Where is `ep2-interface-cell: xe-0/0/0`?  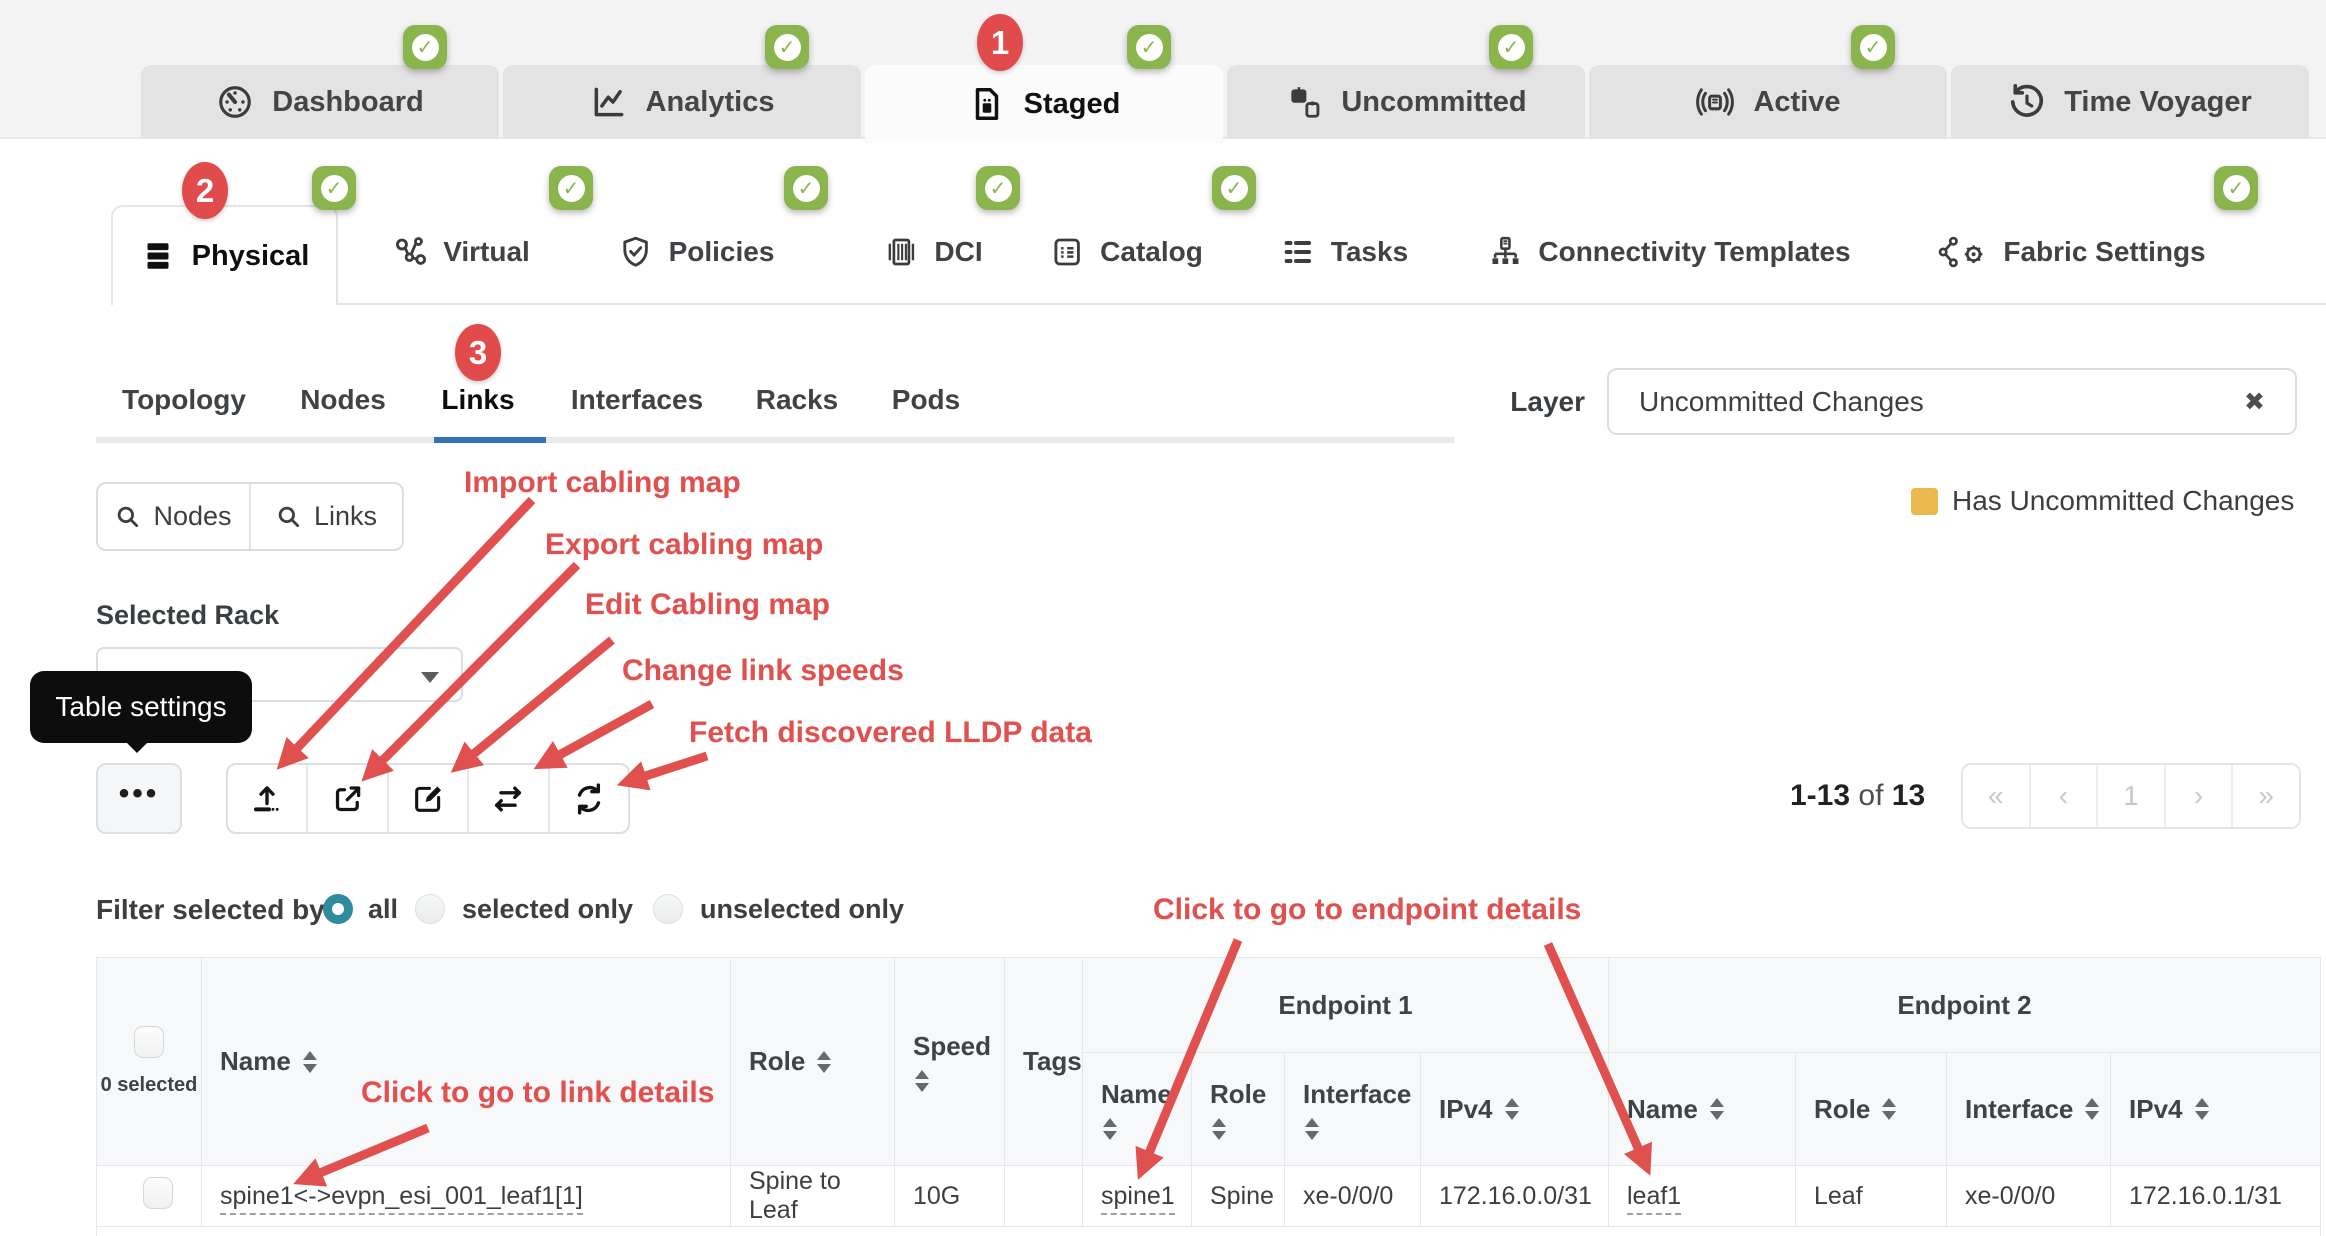
ep2-interface-cell: xe-0/0/0 is located at coordinates (2028, 1196).